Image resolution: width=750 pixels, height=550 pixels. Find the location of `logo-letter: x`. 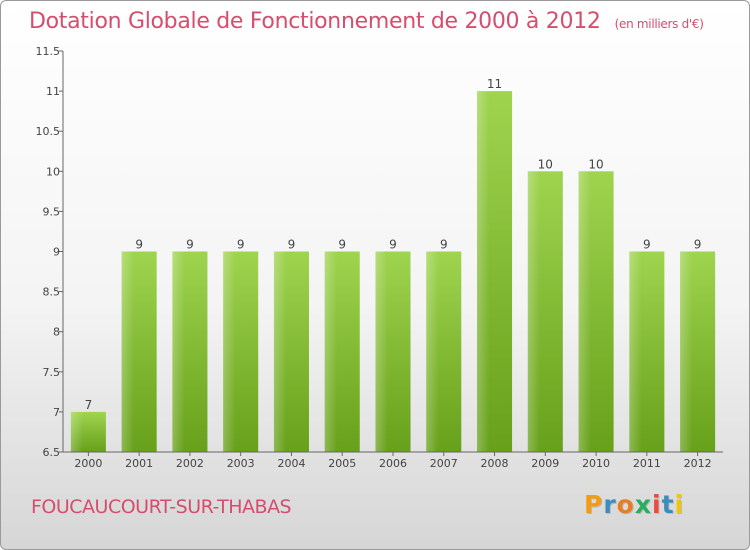

logo-letter: x is located at coordinates (643, 504).